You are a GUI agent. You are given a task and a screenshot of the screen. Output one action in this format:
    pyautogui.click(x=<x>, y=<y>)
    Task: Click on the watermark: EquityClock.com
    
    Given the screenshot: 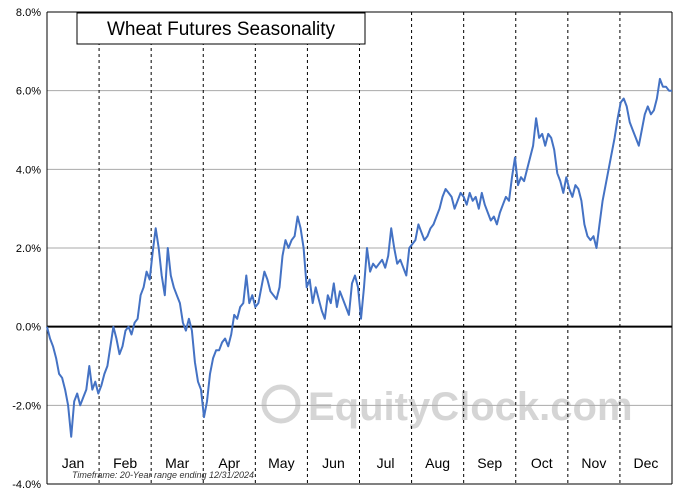 What is the action you would take?
    pyautogui.click(x=447, y=406)
    